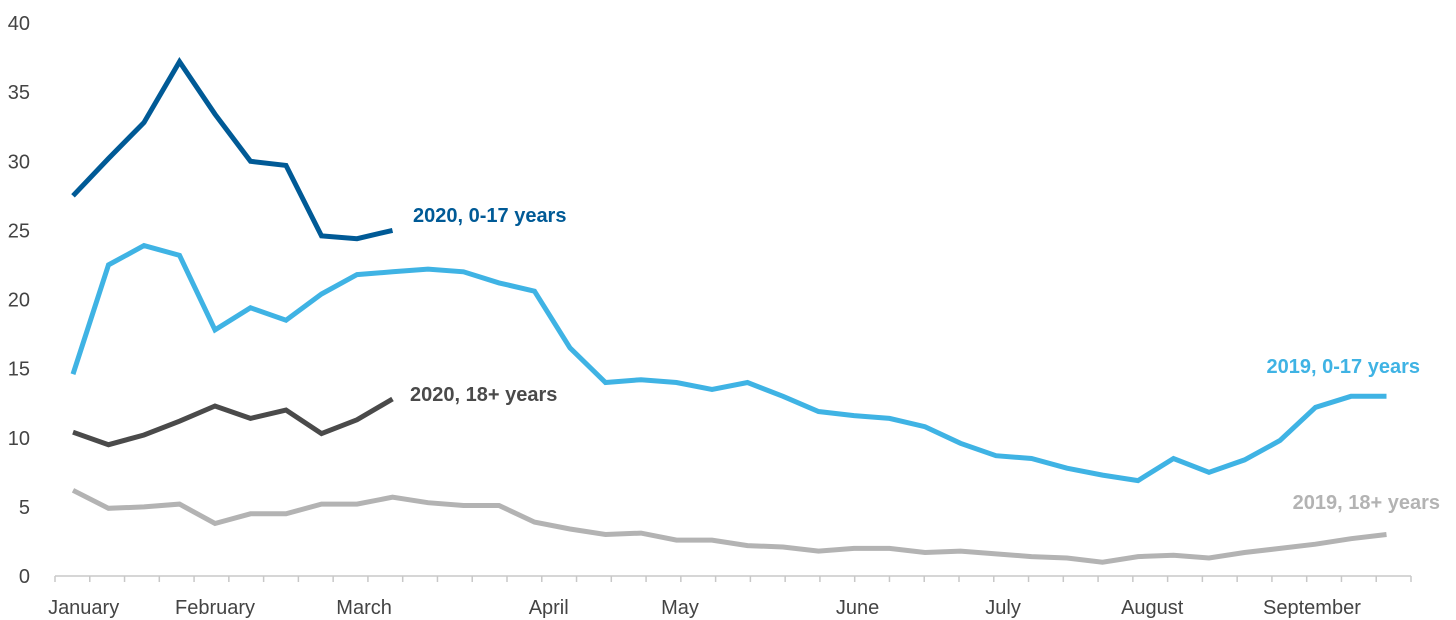 This screenshot has width=1456, height=620. What do you see at coordinates (215, 608) in the screenshot?
I see `x-tick-label: February` at bounding box center [215, 608].